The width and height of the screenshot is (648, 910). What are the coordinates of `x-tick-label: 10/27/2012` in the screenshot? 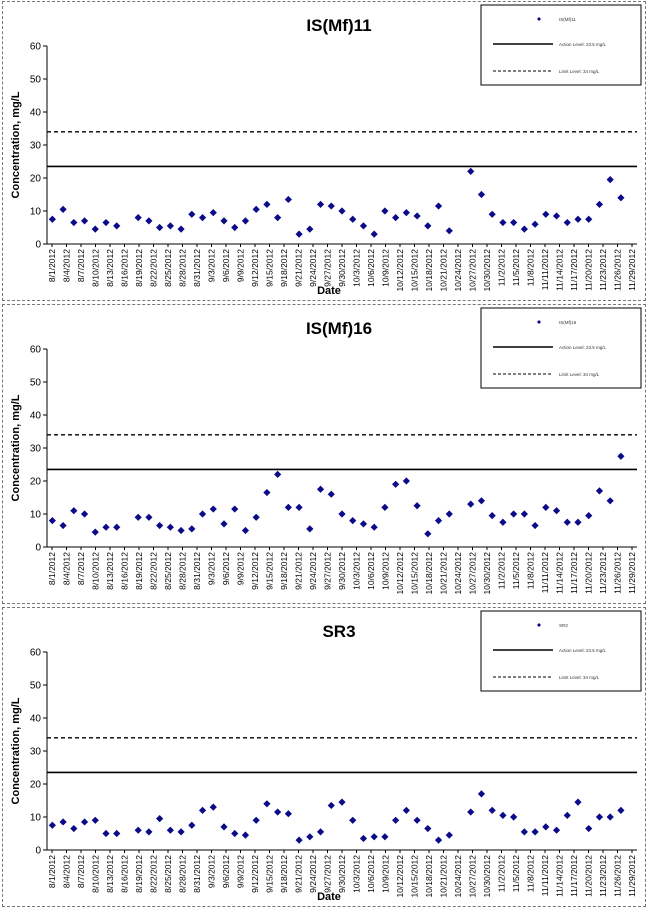 It's located at (473, 270).